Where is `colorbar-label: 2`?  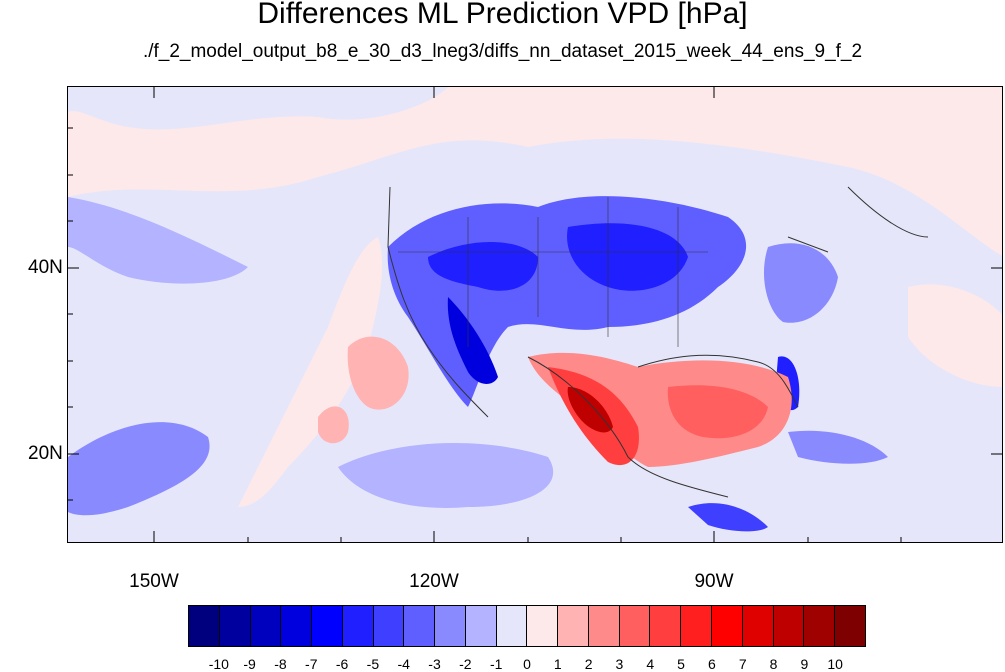
colorbar-label: 2 is located at coordinates (588, 664).